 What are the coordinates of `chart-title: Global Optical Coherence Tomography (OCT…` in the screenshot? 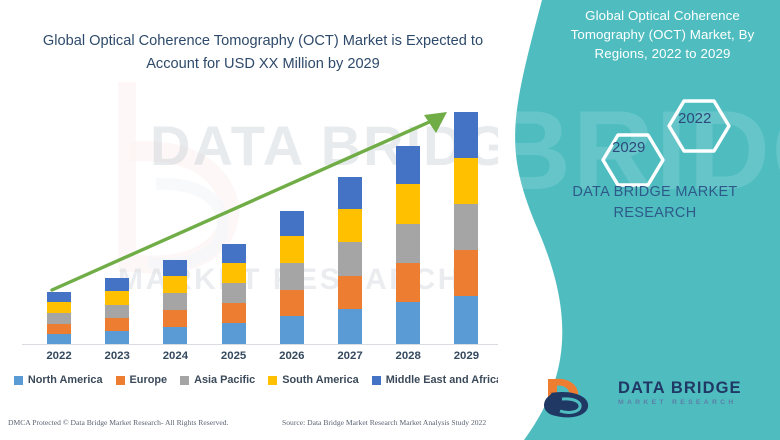 It's located at (263, 52).